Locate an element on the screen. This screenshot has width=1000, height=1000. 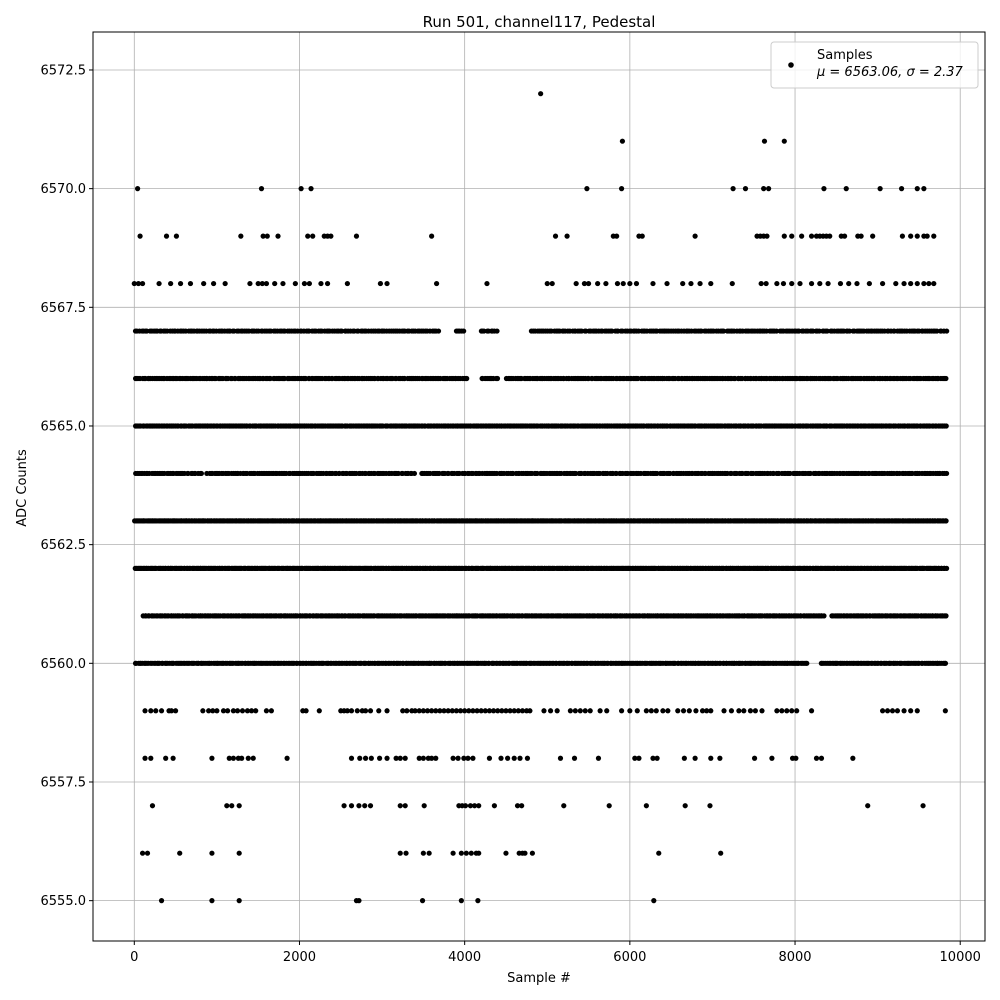
x-axis-label: Sample # is located at coordinates (539, 978).